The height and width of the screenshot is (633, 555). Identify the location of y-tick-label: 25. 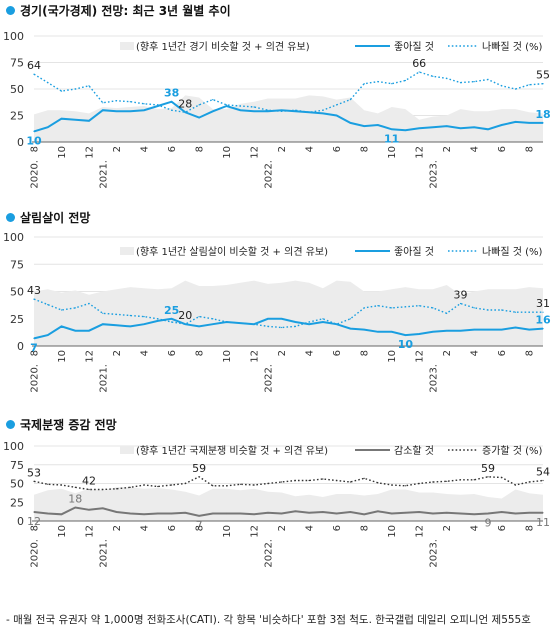
(17, 319).